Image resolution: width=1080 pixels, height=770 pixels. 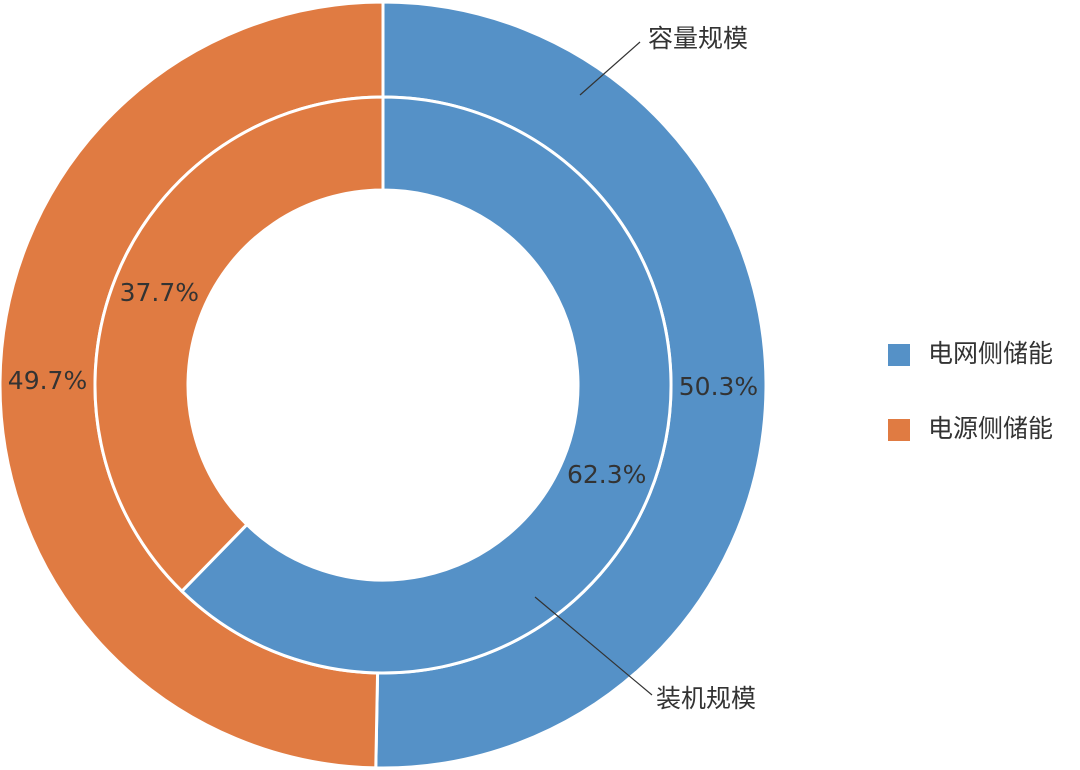 What do you see at coordinates (47, 380) in the screenshot?
I see `value-label: 49.7%` at bounding box center [47, 380].